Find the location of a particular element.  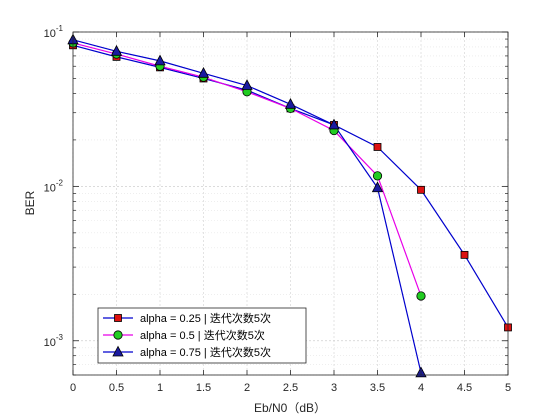

y-tick-label: 10⁻³ is located at coordinates (54, 341).